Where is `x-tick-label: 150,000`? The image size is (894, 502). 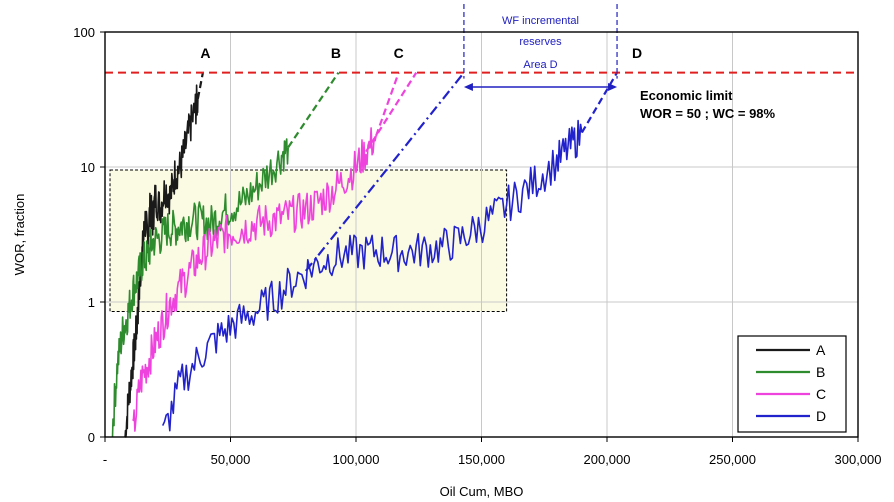
x-tick-label: 150,000 is located at coordinates (481, 459).